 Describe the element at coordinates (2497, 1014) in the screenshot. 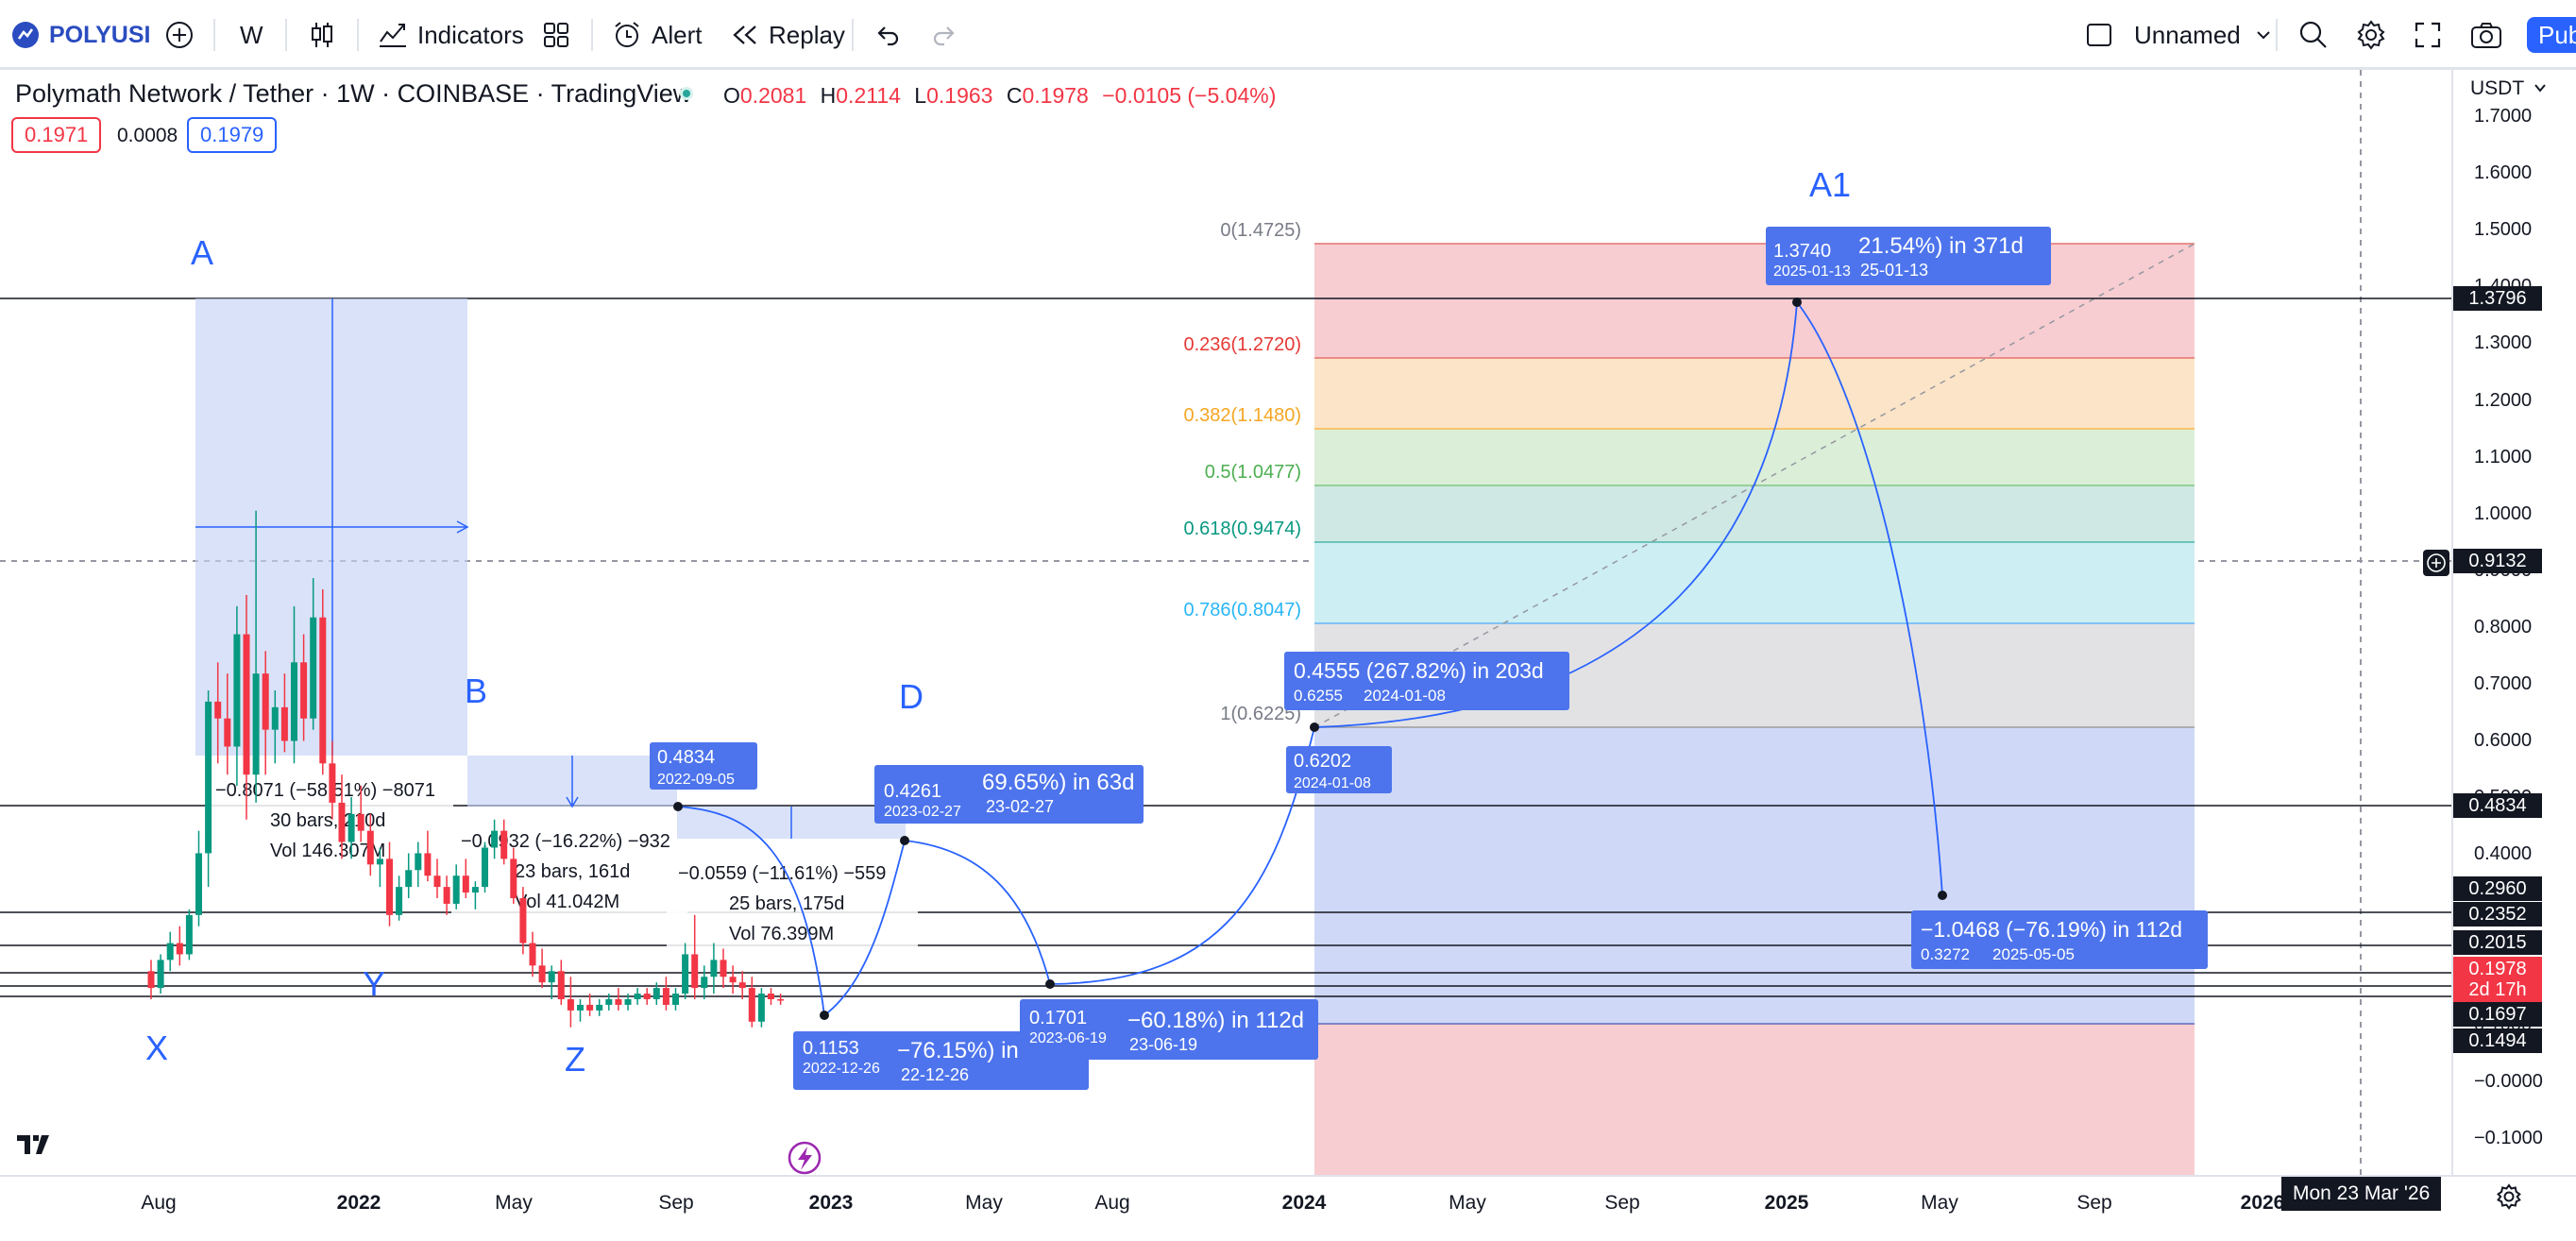

I see `price-axis-badge: 0.1697` at that location.